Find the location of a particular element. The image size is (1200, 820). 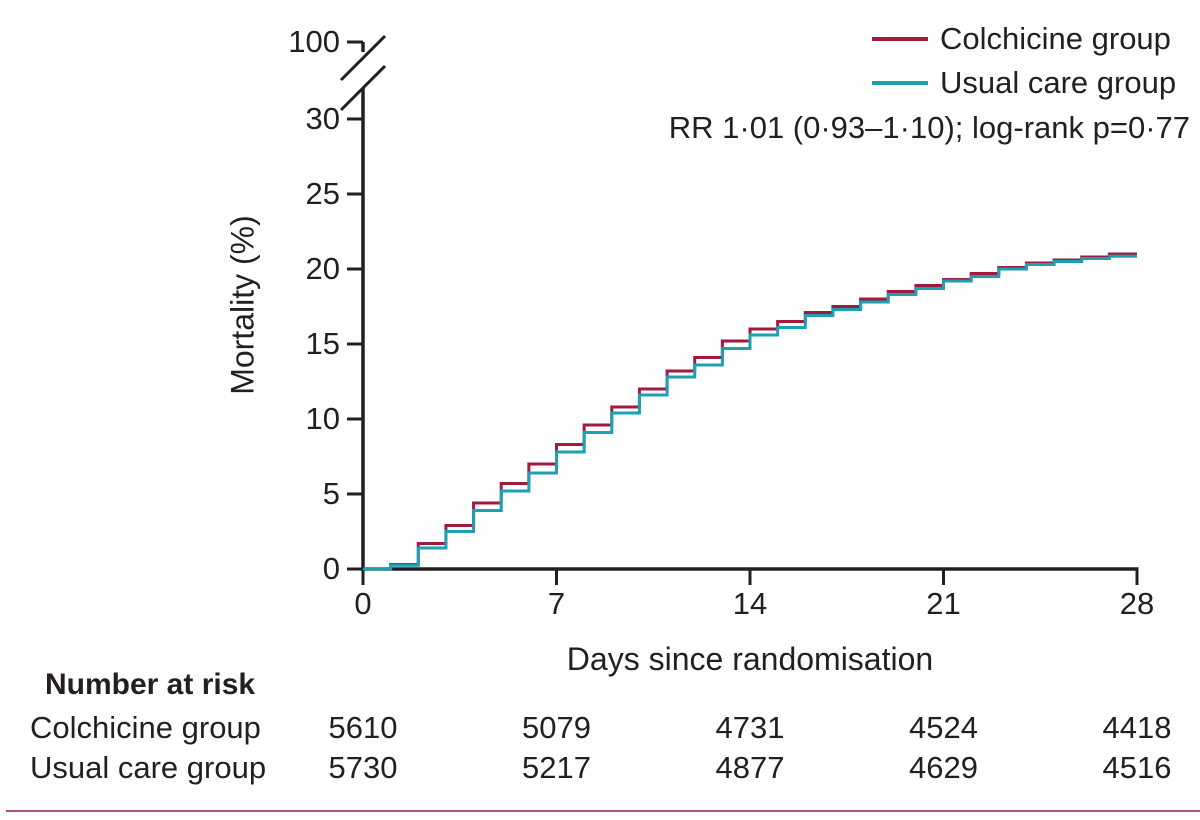

risk-count: 4516 is located at coordinates (1137, 767).